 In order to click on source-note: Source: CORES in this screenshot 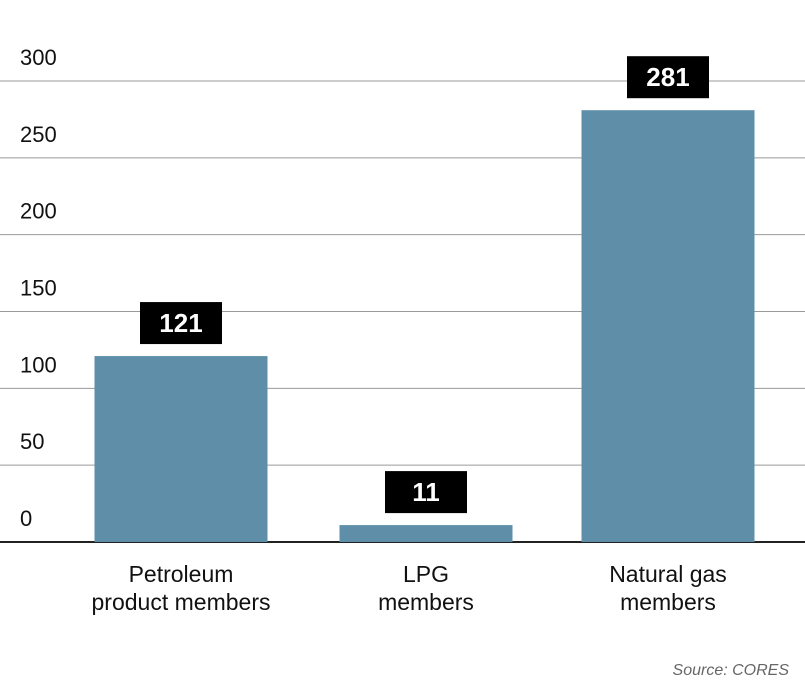, I will do `click(730, 670)`.